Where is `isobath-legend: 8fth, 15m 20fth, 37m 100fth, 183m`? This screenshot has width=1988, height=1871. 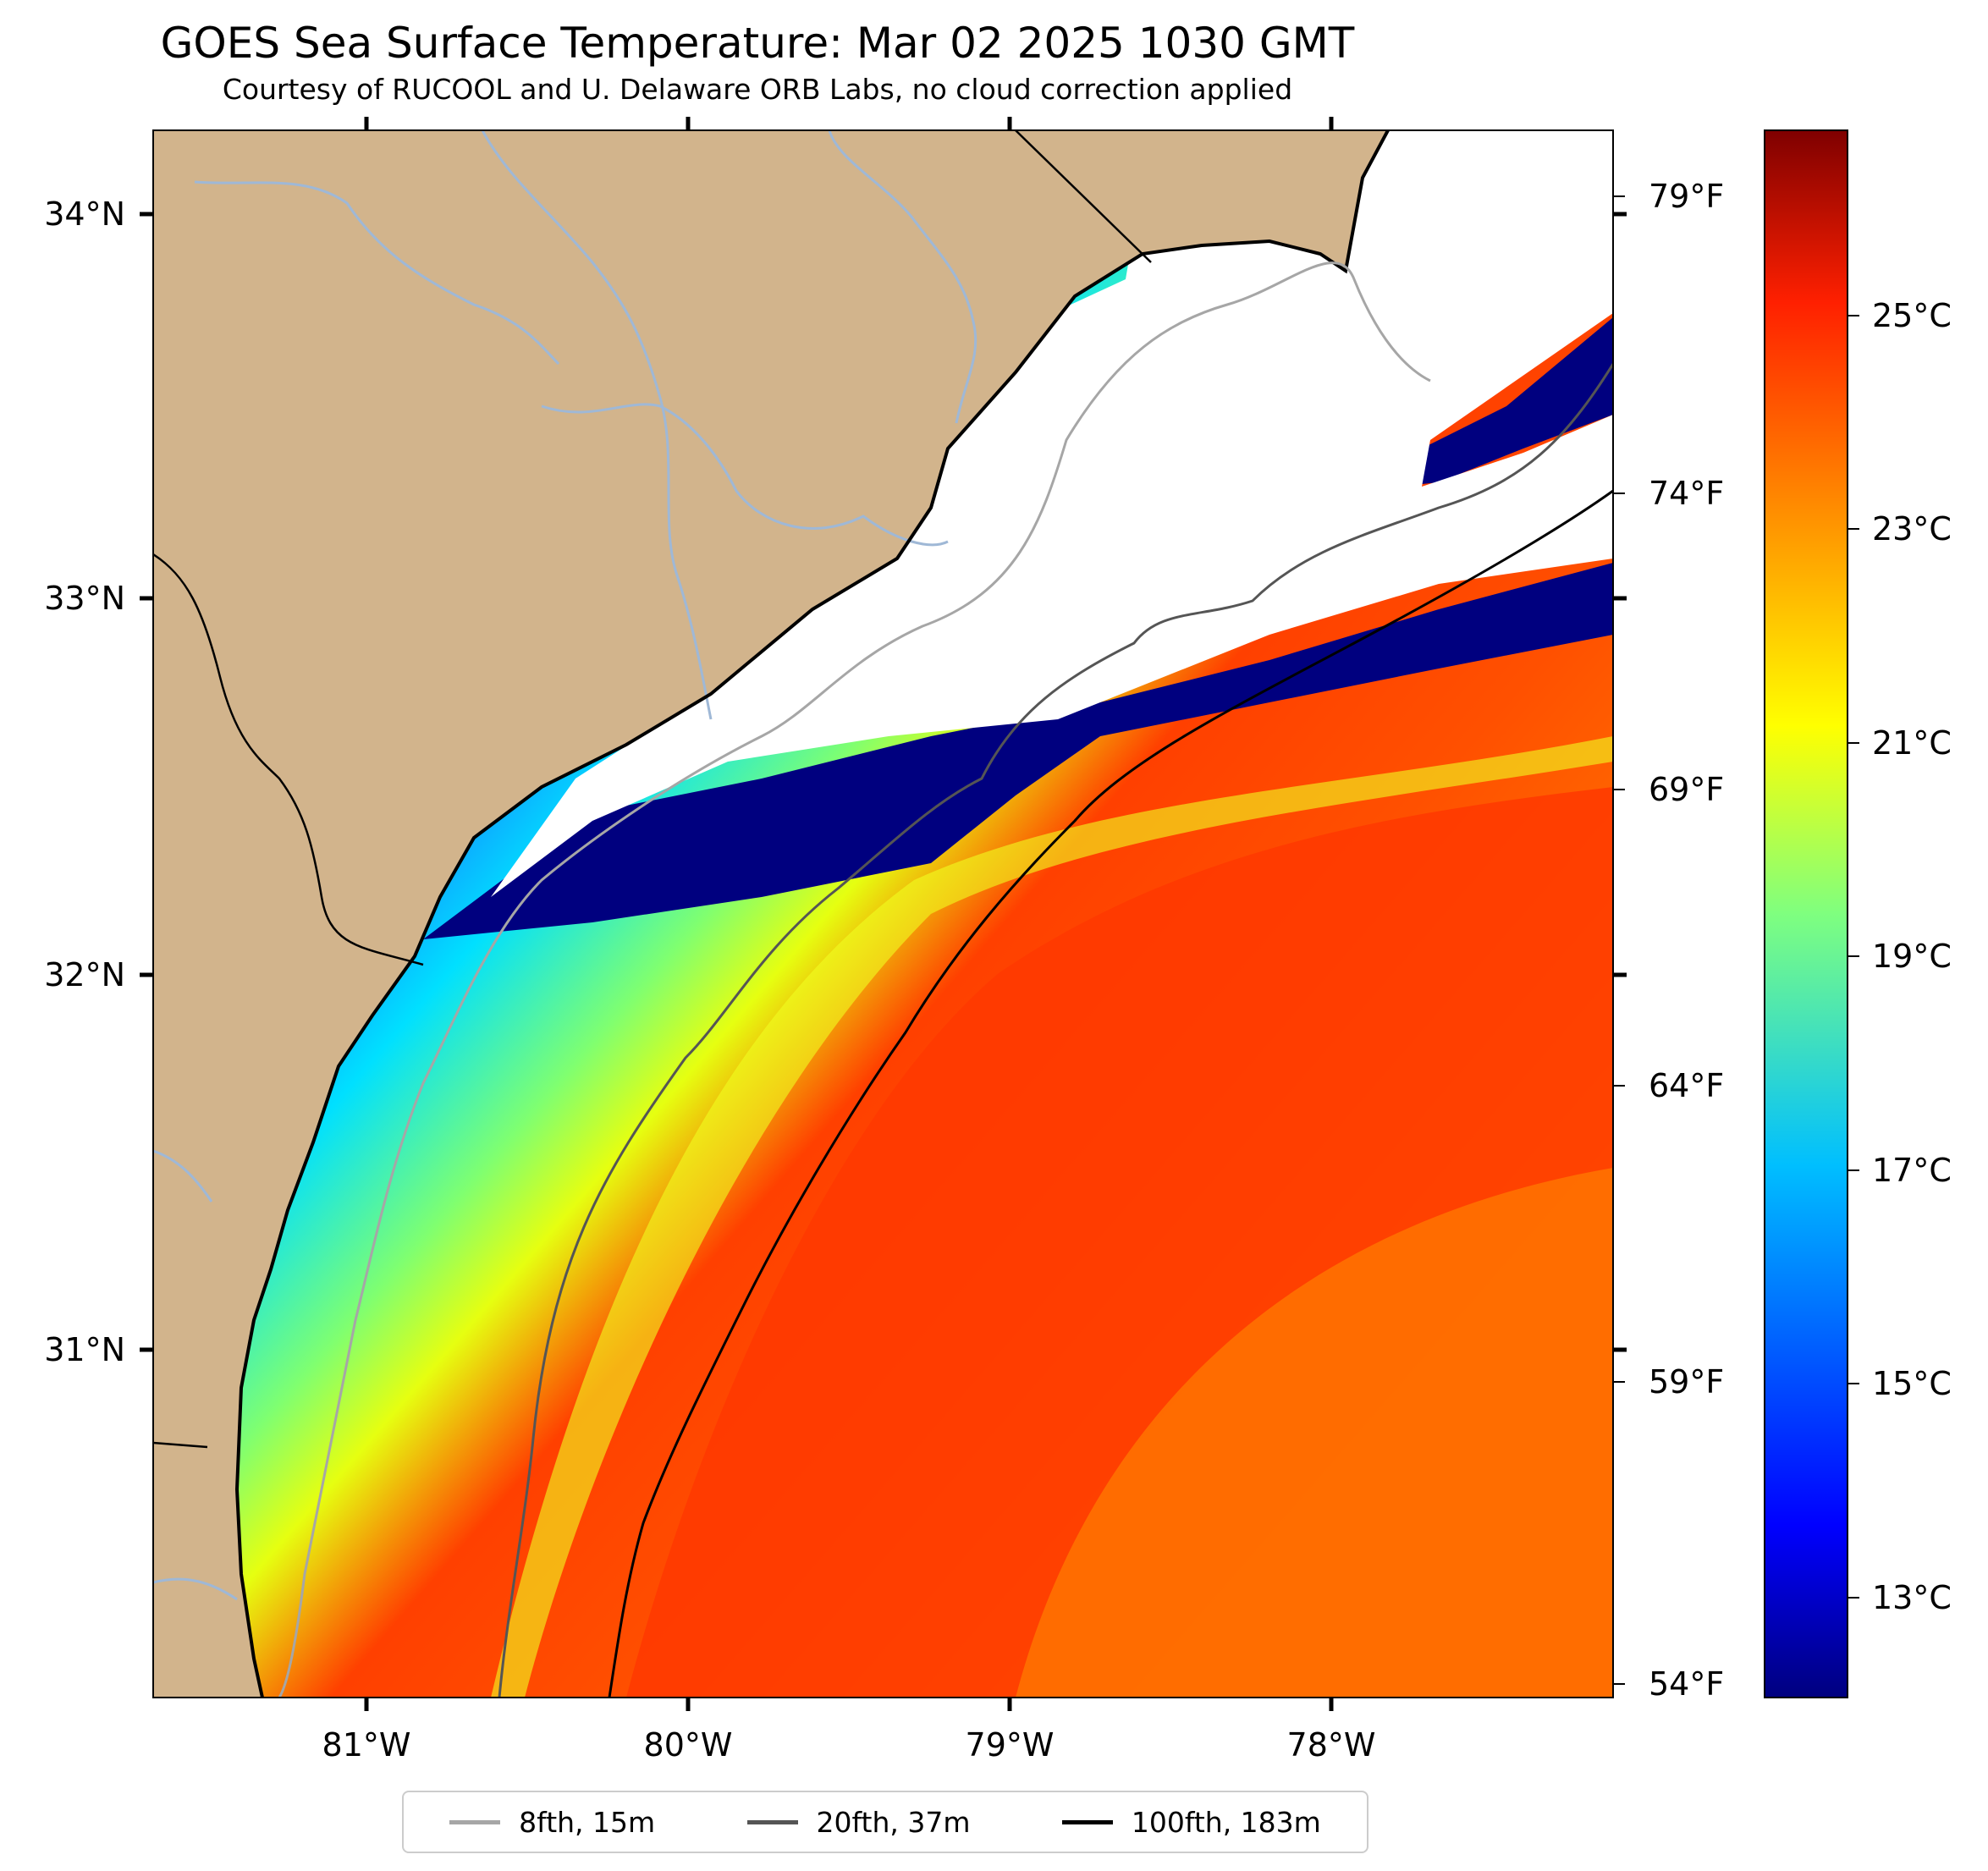
isobath-legend: 8fth, 15m 20fth, 37m 100fth, 183m is located at coordinates (885, 1822).